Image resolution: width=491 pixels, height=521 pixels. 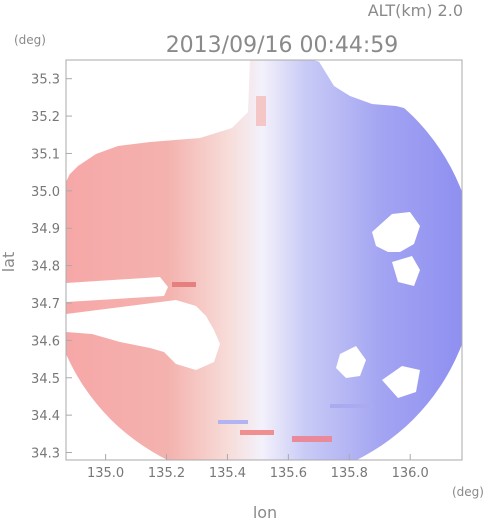 What do you see at coordinates (45, 379) in the screenshot?
I see `y-tick-label: 34.5` at bounding box center [45, 379].